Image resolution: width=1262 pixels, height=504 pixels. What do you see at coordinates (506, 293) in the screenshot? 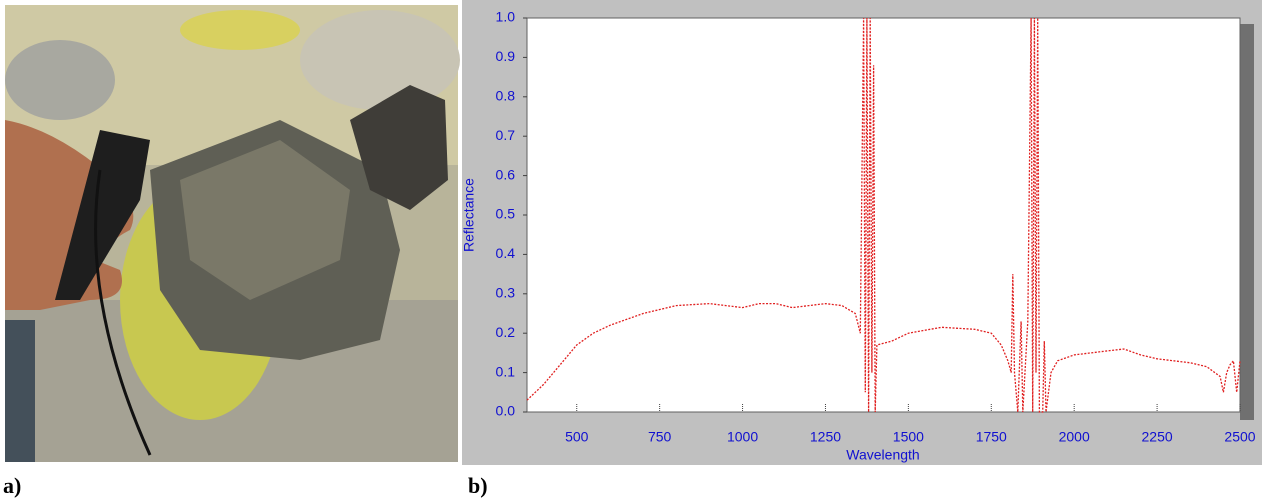
I see `y-tick-label: 0.3` at bounding box center [506, 293].